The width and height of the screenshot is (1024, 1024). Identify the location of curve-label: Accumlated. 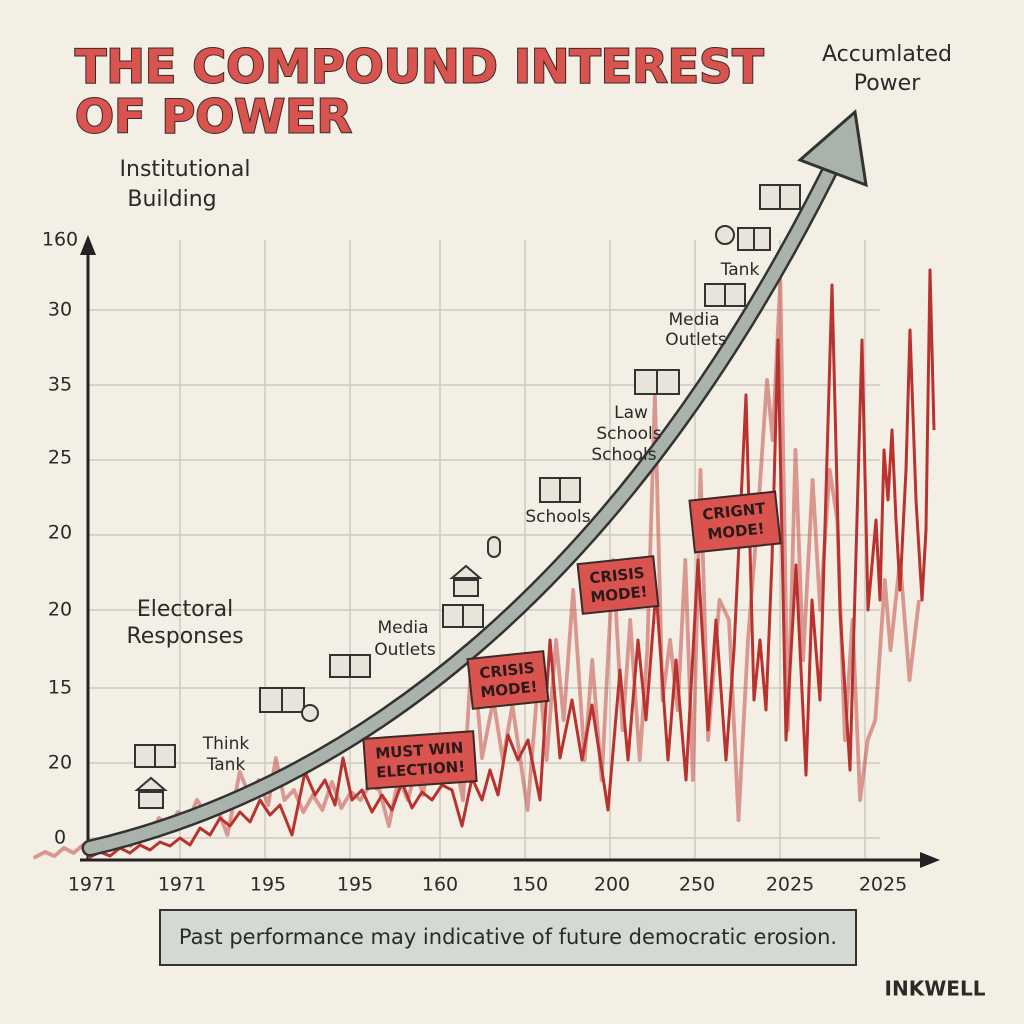
(887, 54).